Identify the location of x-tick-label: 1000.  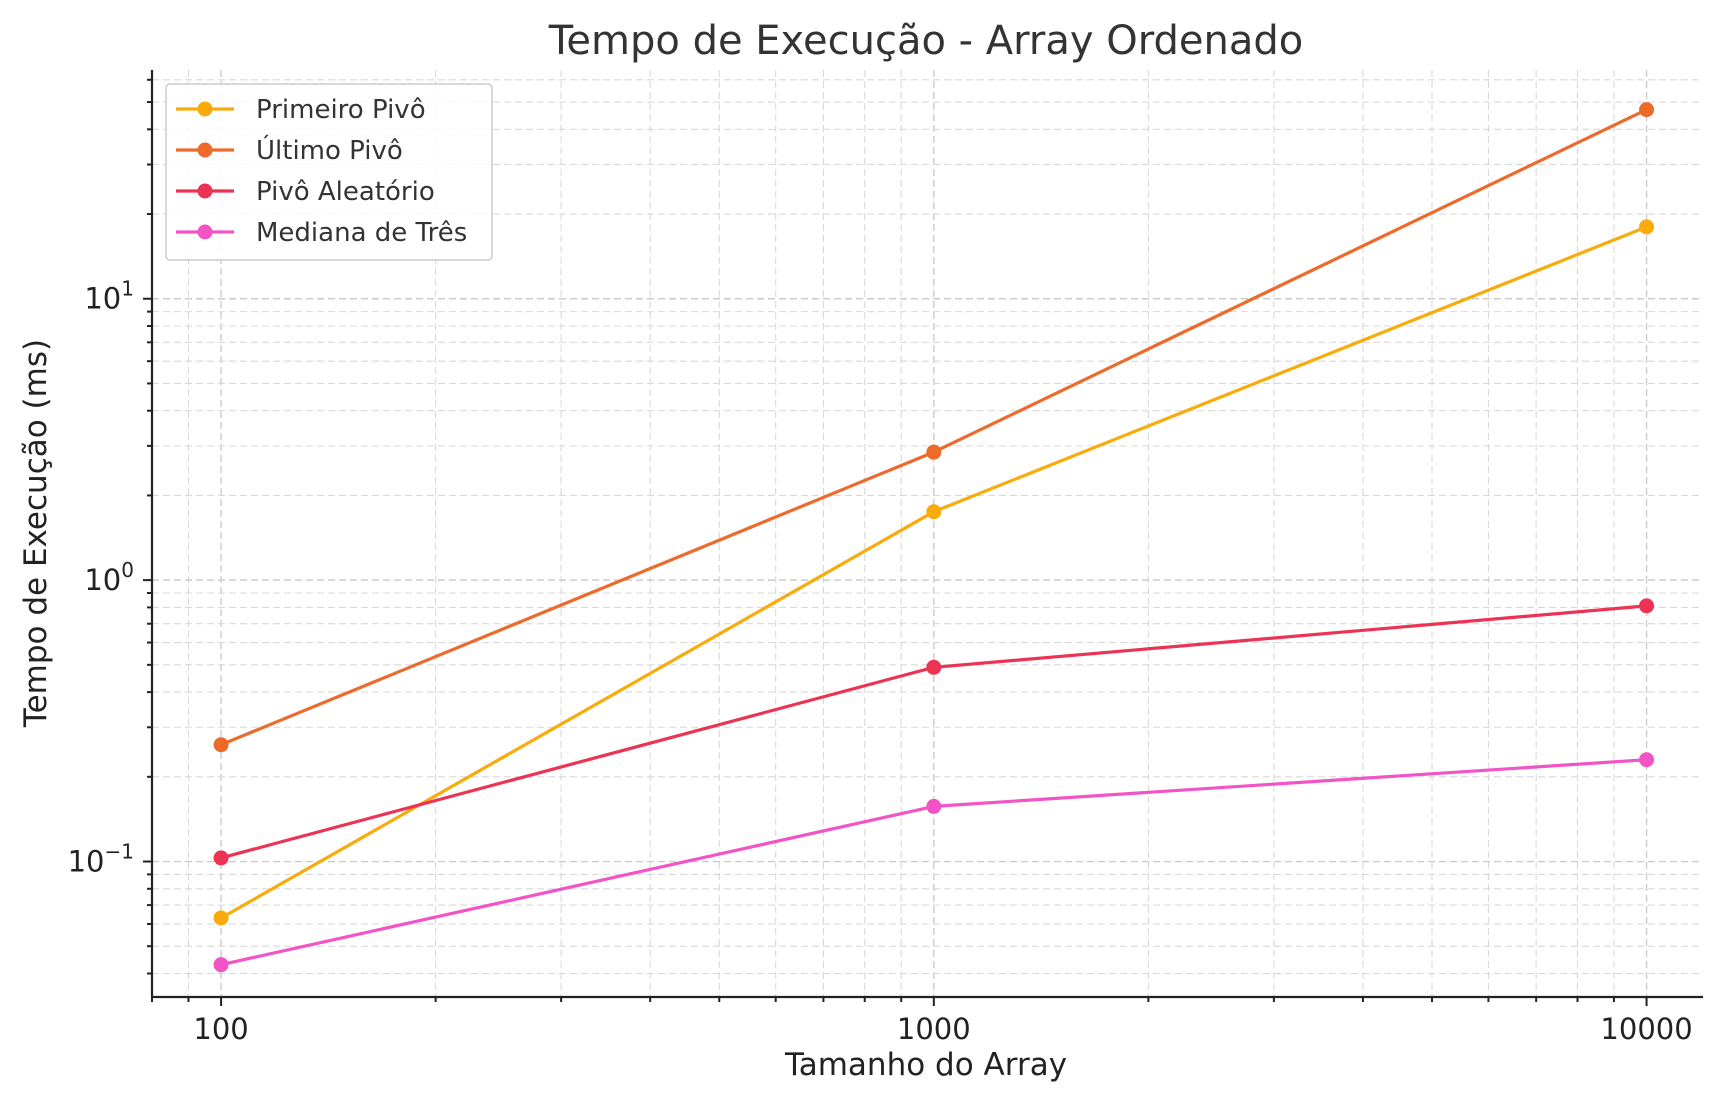
(934, 1029).